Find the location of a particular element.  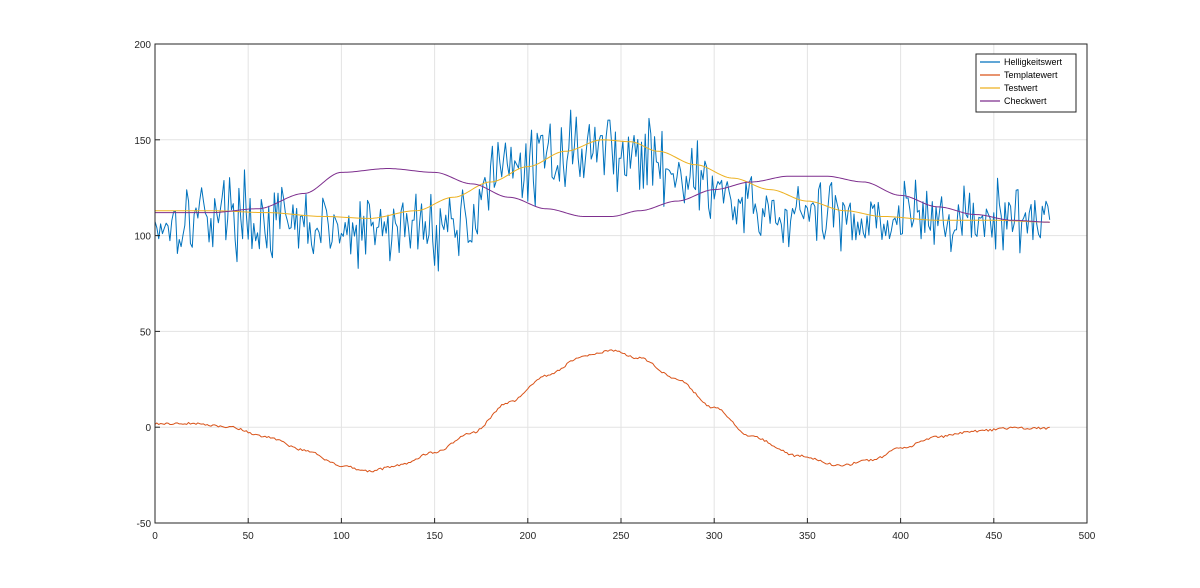

x-tick-label: 50 is located at coordinates (249, 536).